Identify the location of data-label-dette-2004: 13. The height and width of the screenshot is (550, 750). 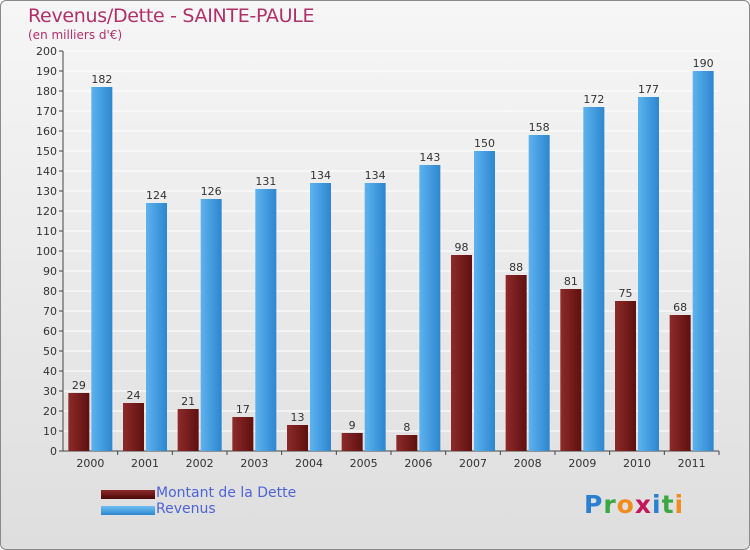
(298, 417).